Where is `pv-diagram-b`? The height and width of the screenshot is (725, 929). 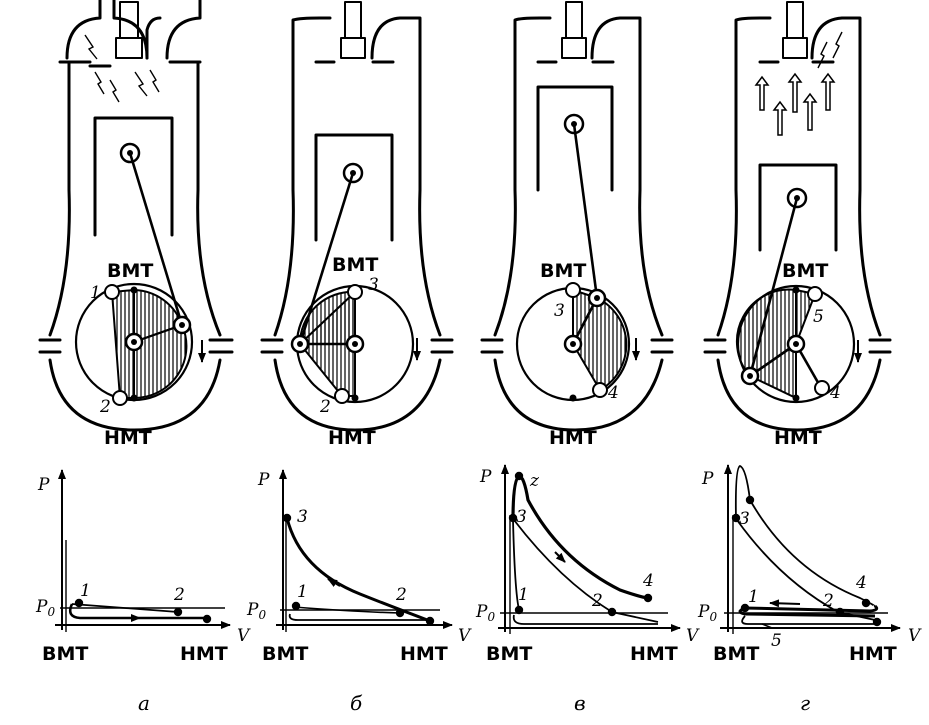 pv-diagram-b is located at coordinates (364, 550).